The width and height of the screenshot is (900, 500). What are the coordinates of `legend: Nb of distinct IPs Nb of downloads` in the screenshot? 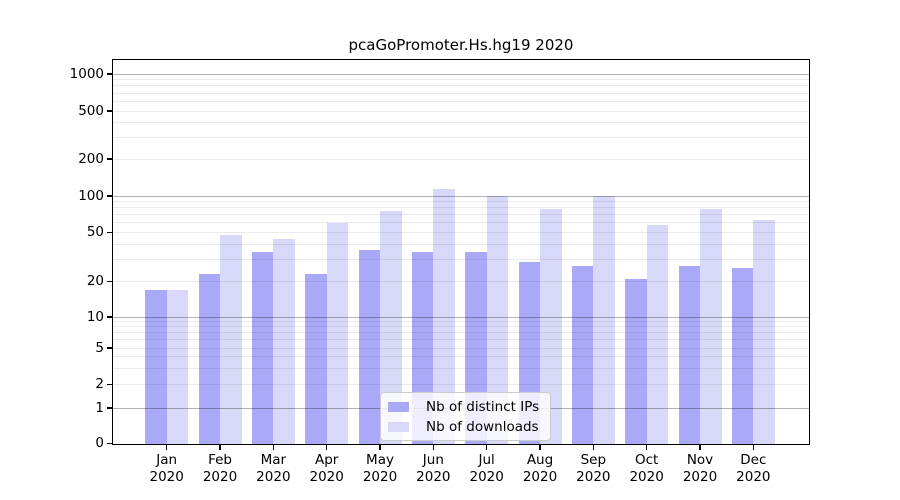 It's located at (466, 416).